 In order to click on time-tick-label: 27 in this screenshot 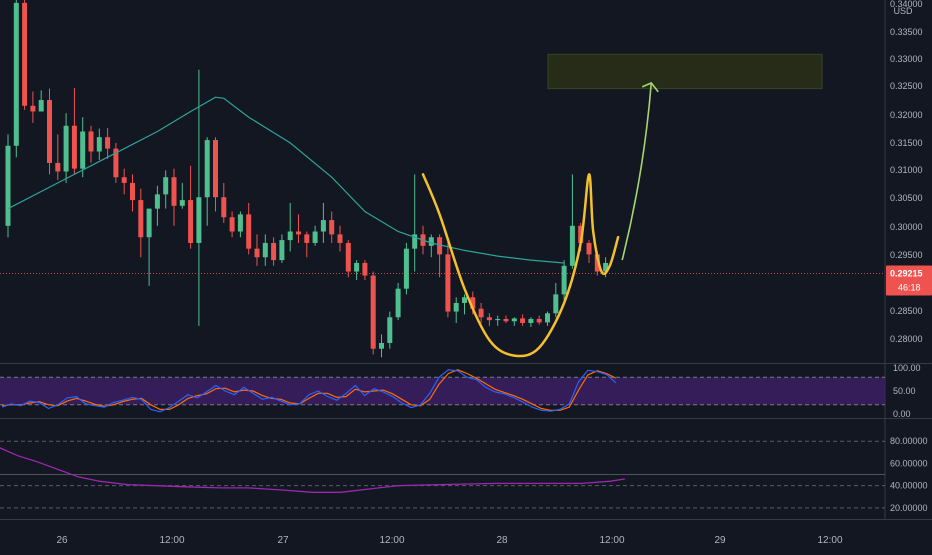, I will do `click(283, 540)`.